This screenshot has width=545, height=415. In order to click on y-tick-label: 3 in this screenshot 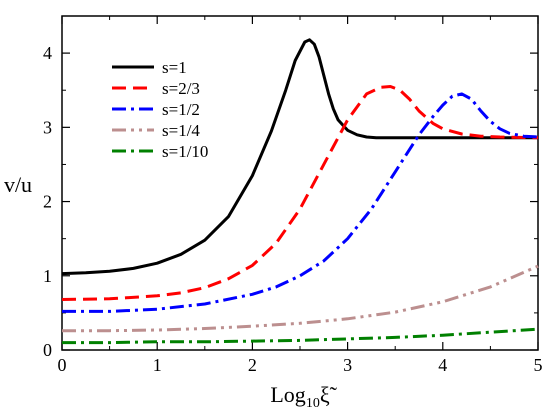, I will do `click(47, 127)`.